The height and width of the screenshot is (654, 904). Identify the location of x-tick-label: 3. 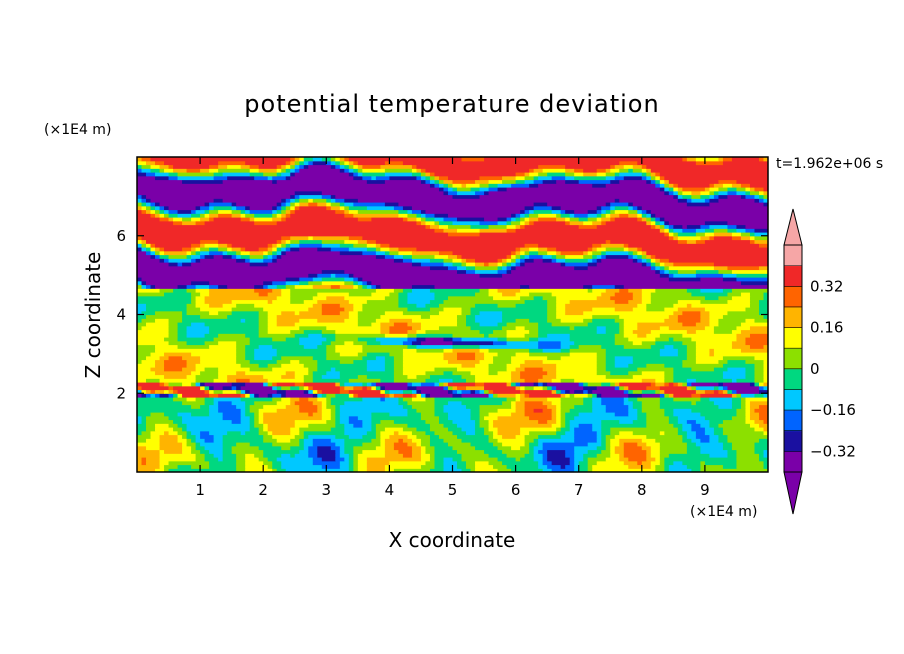
(327, 490).